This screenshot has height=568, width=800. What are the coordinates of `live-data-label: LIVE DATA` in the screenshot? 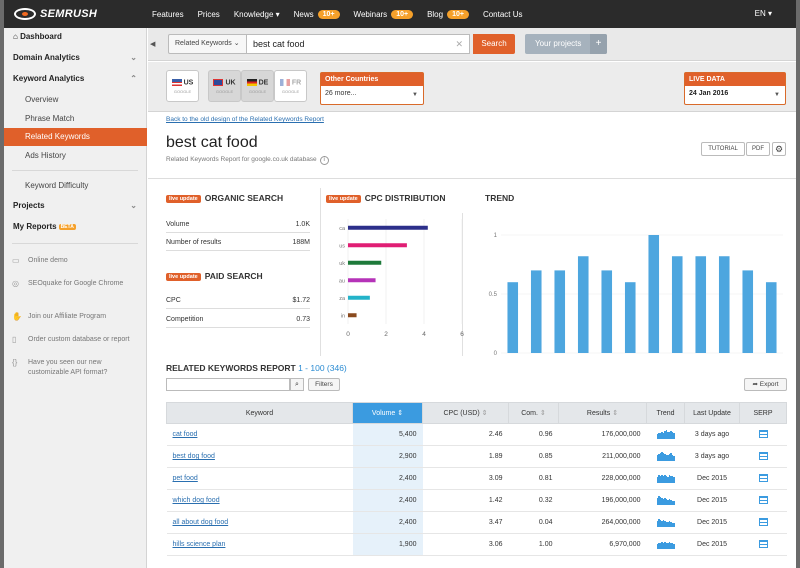 It's located at (735, 79).